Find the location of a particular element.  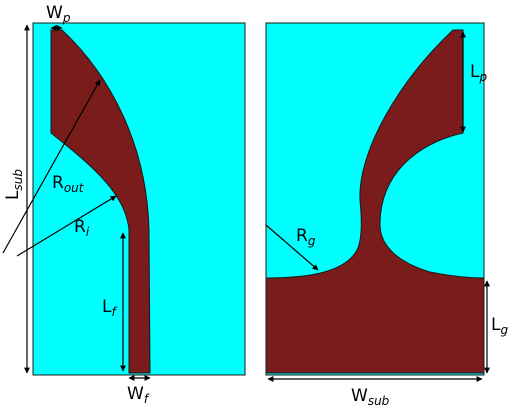

label-wsub: Wsub is located at coordinates (370, 397).